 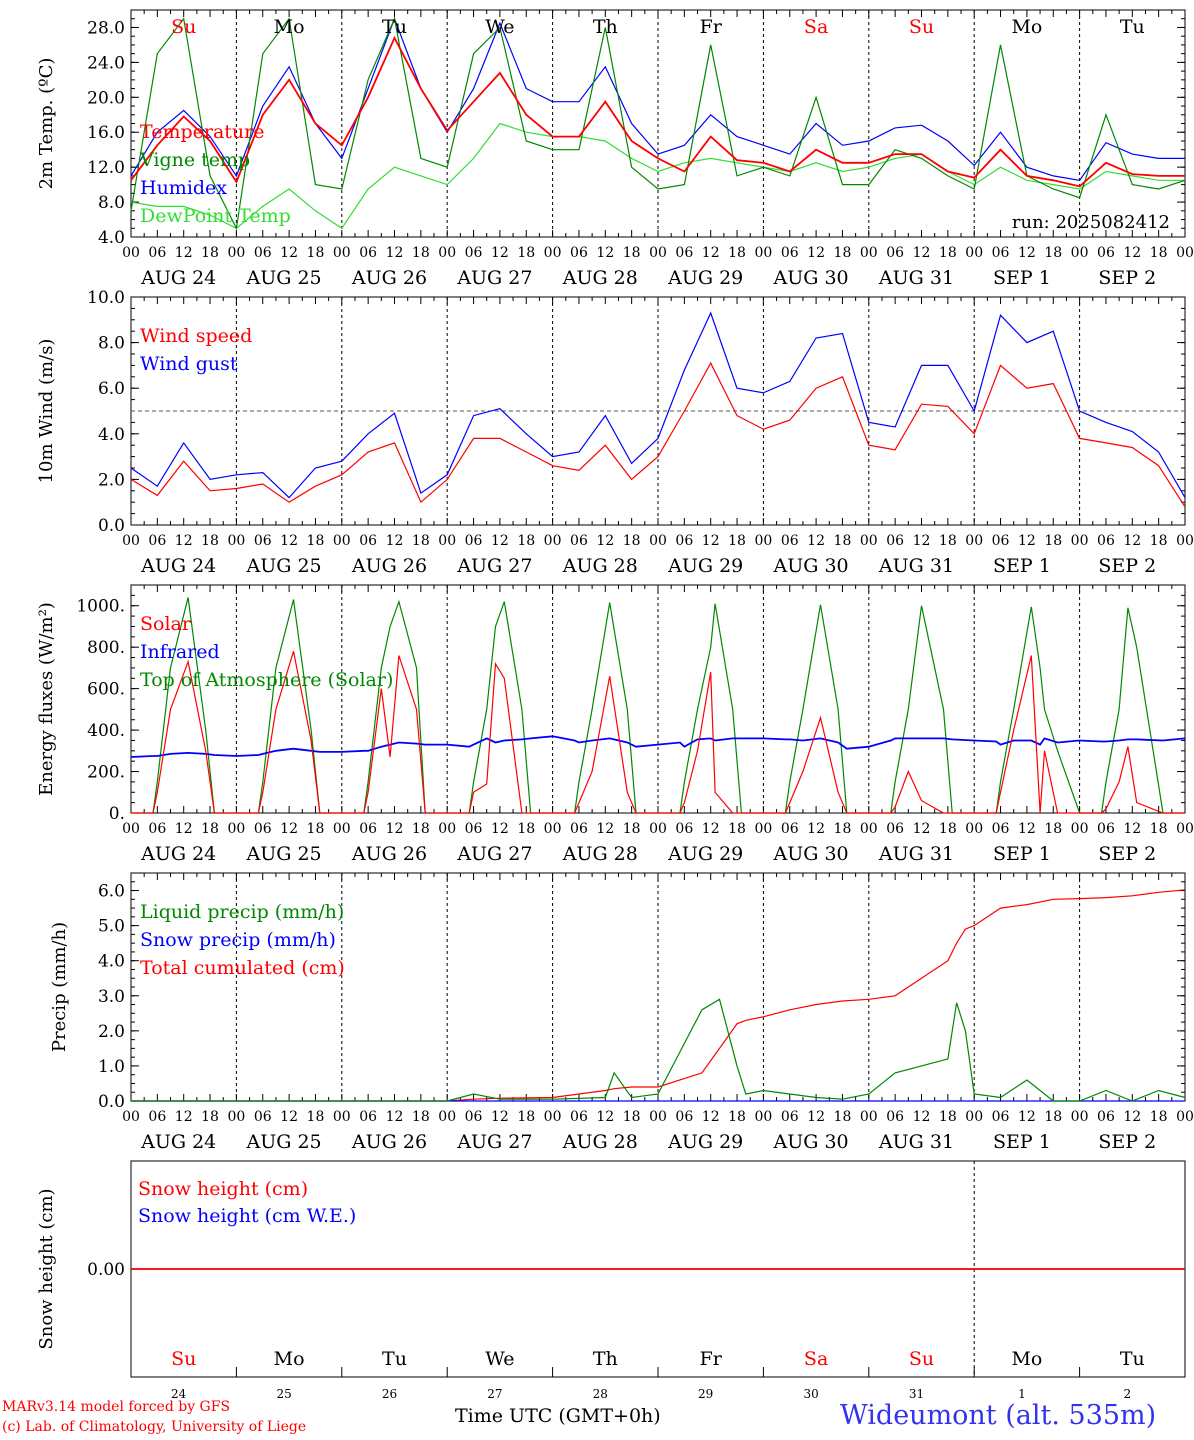 What do you see at coordinates (494, 278) in the screenshot?
I see `date-label: AUG 27` at bounding box center [494, 278].